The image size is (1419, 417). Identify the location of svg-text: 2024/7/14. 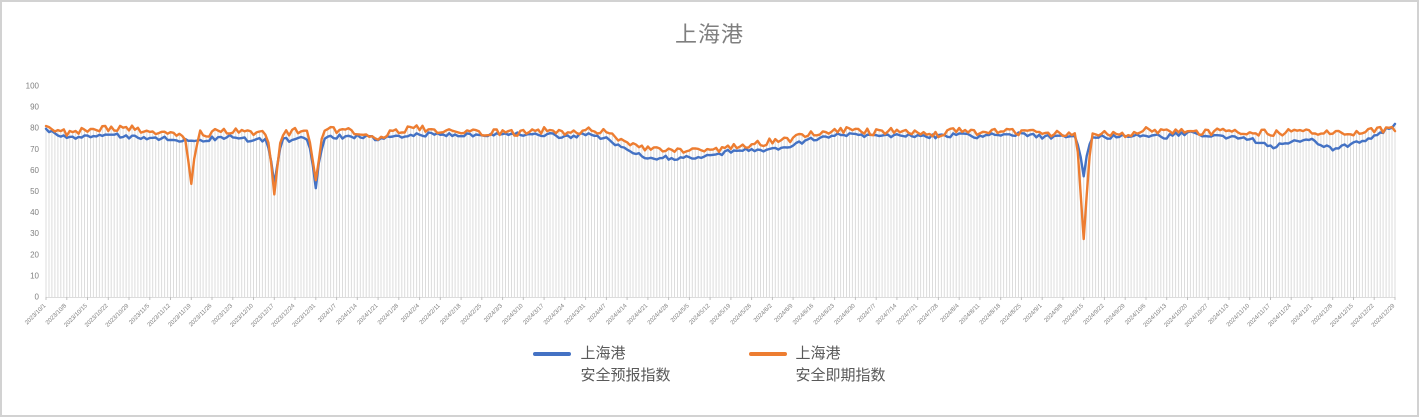
(887, 315).